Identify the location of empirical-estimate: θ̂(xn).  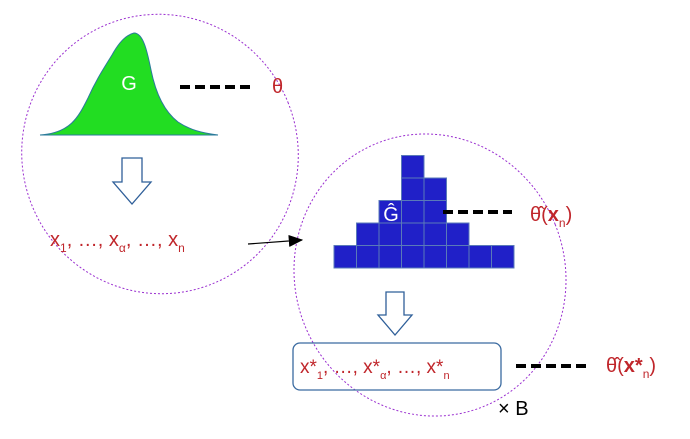
(551, 217).